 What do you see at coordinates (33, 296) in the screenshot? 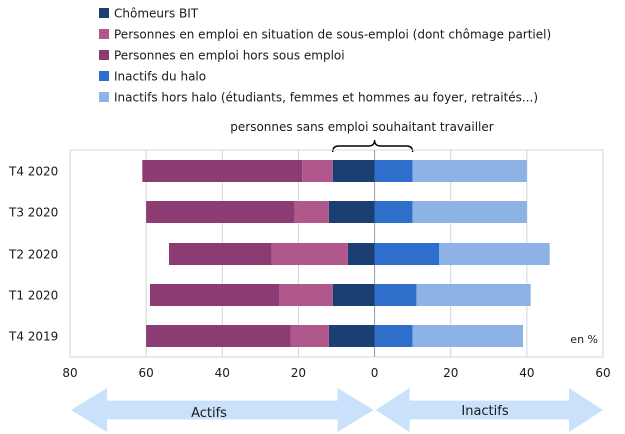
I see `category-label: T1 2020` at bounding box center [33, 296].